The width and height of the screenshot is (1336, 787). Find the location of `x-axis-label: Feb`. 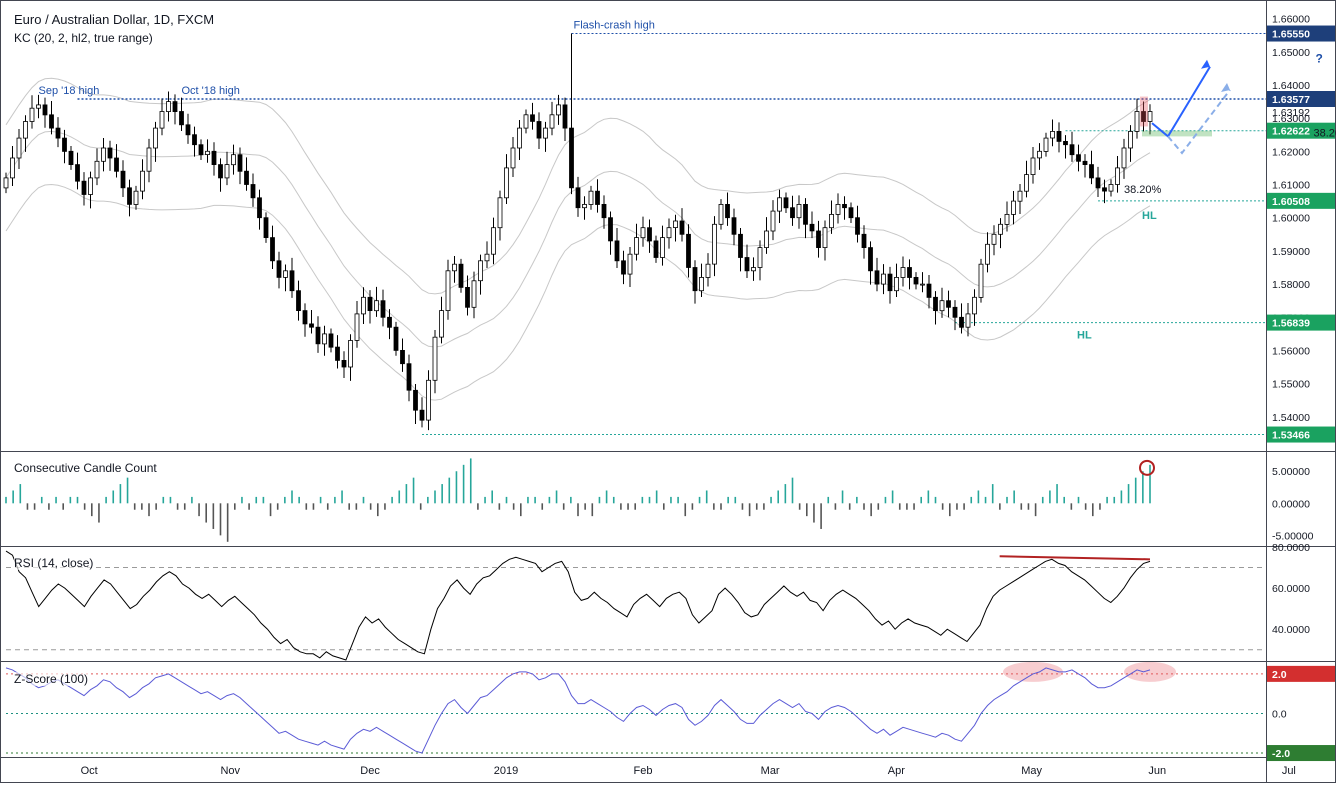

x-axis-label: Feb is located at coordinates (643, 771).